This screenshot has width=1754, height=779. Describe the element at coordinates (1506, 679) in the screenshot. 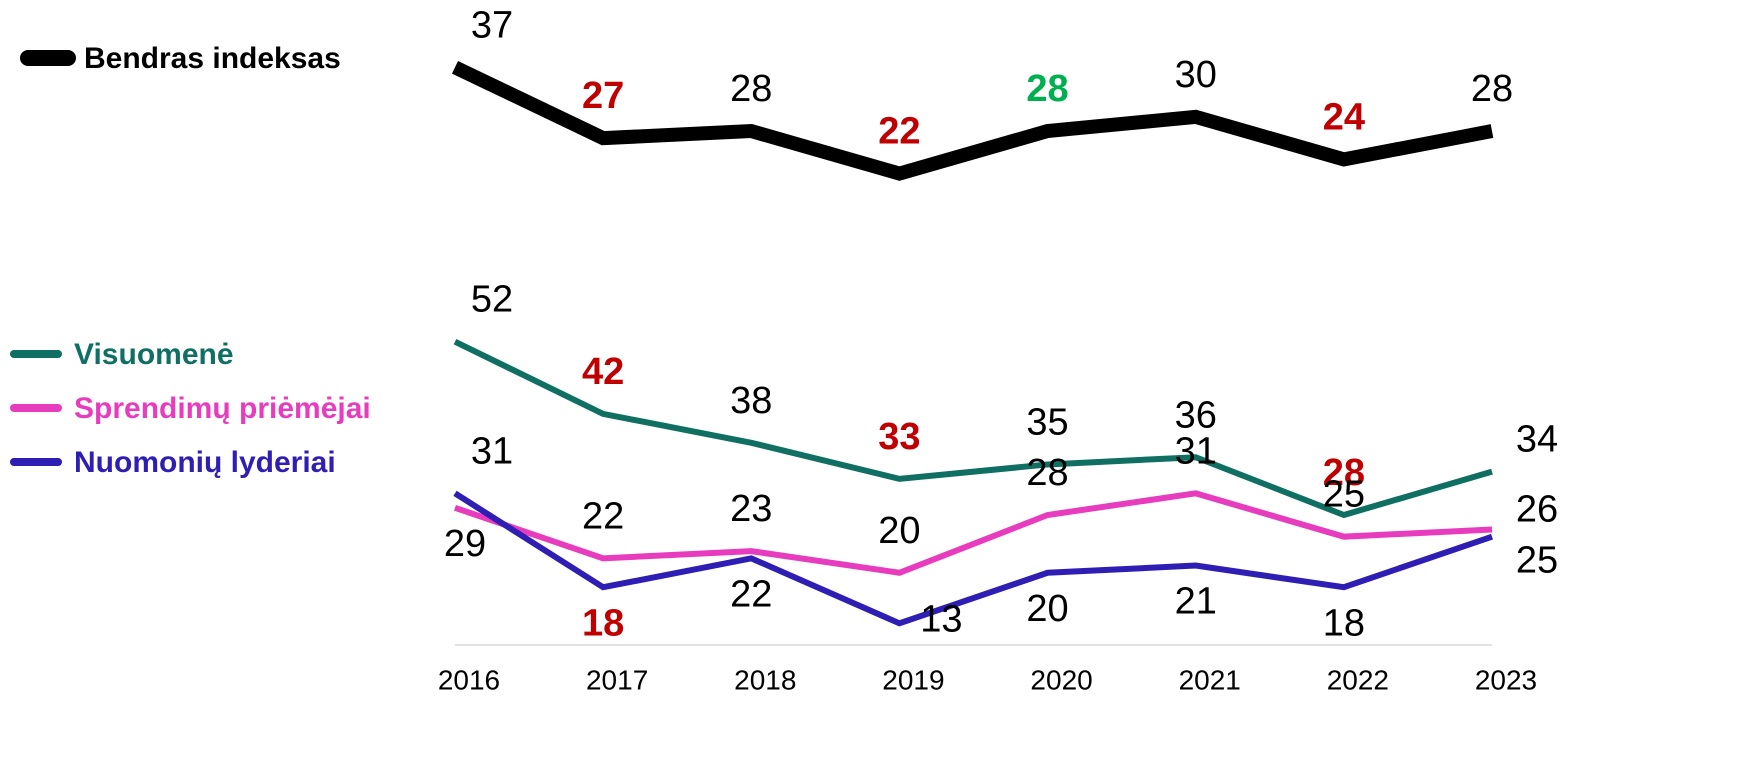

I see `x-tick-label: 2023` at that location.